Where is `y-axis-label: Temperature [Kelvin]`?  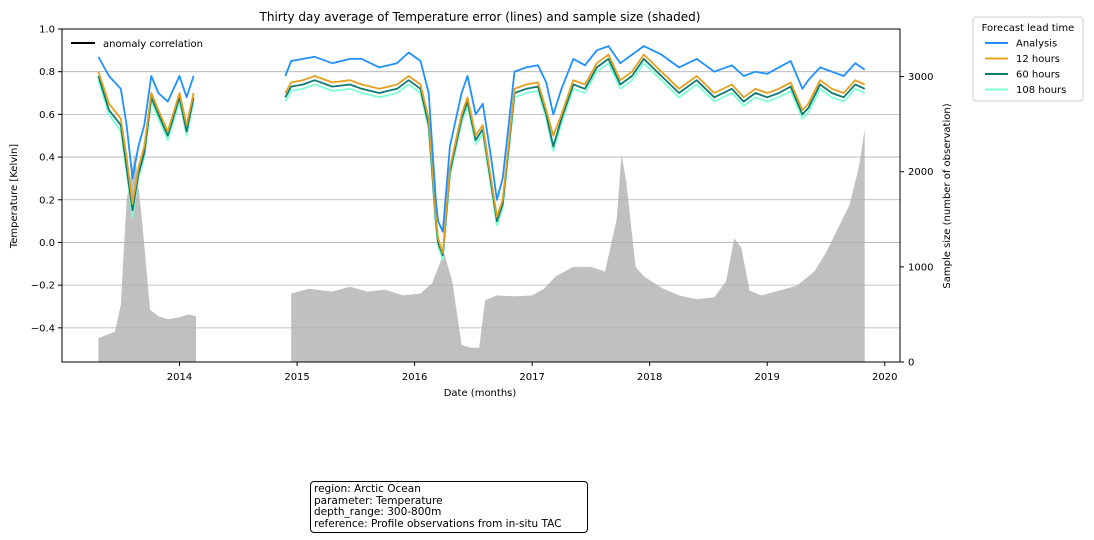
y-axis-label: Temperature [Kelvin] is located at coordinates (14, 196).